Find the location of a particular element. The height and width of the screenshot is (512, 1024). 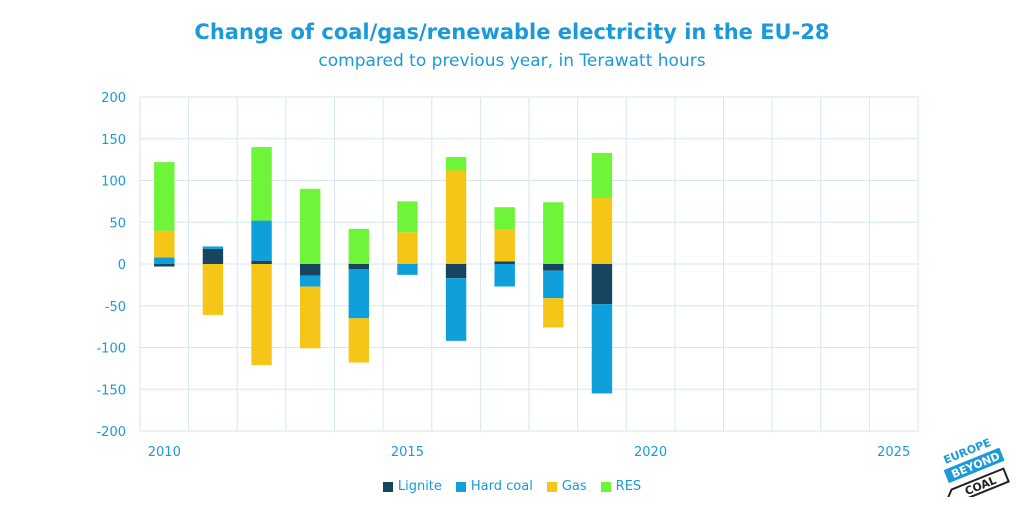

y-tick-label: 150 is located at coordinates (113, 140).